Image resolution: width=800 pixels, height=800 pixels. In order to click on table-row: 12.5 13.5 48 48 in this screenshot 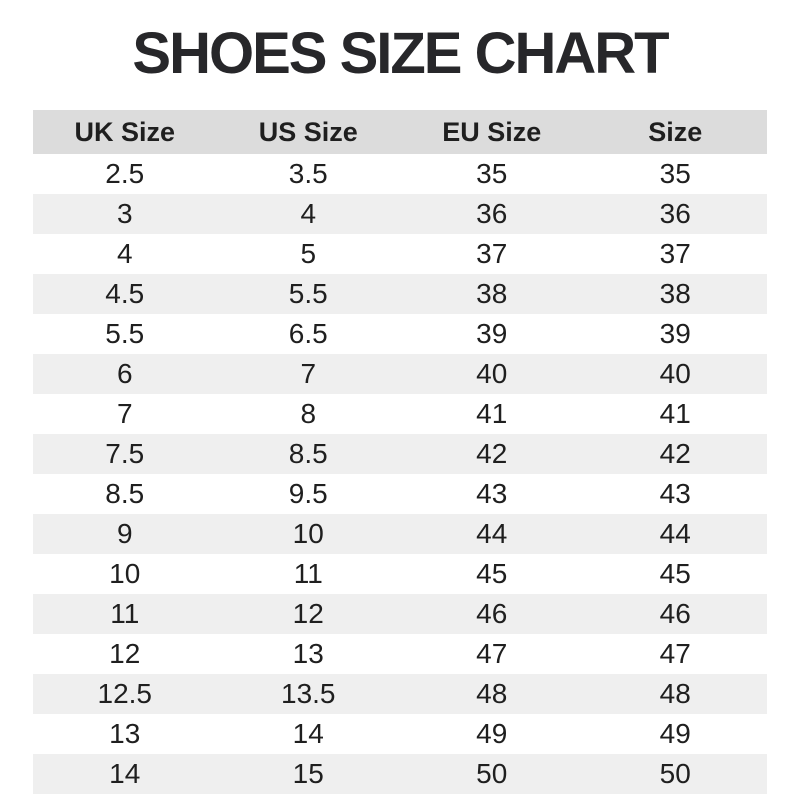, I will do `click(400, 694)`.